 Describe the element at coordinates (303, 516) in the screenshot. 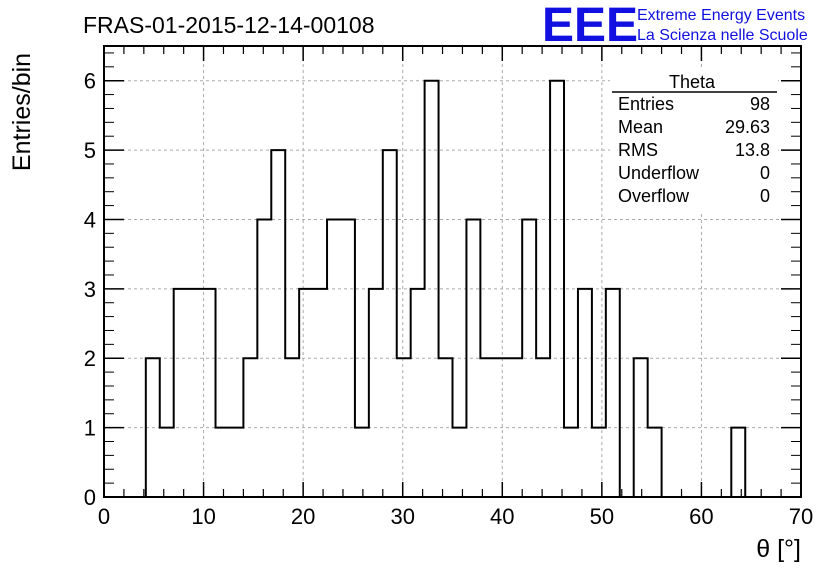

I see `x-tick-label: 20` at that location.